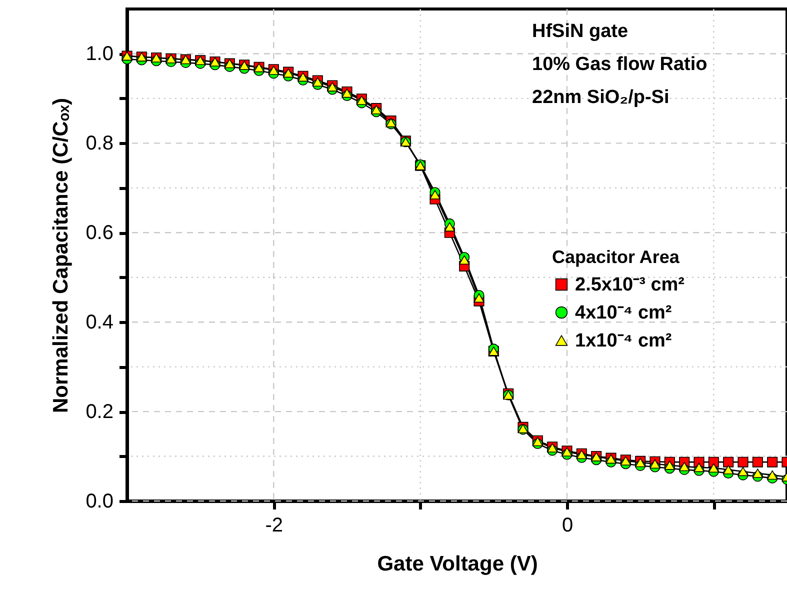 This screenshot has height=598, width=787. I want to click on y-tick-label: 0.8, so click(100, 143).